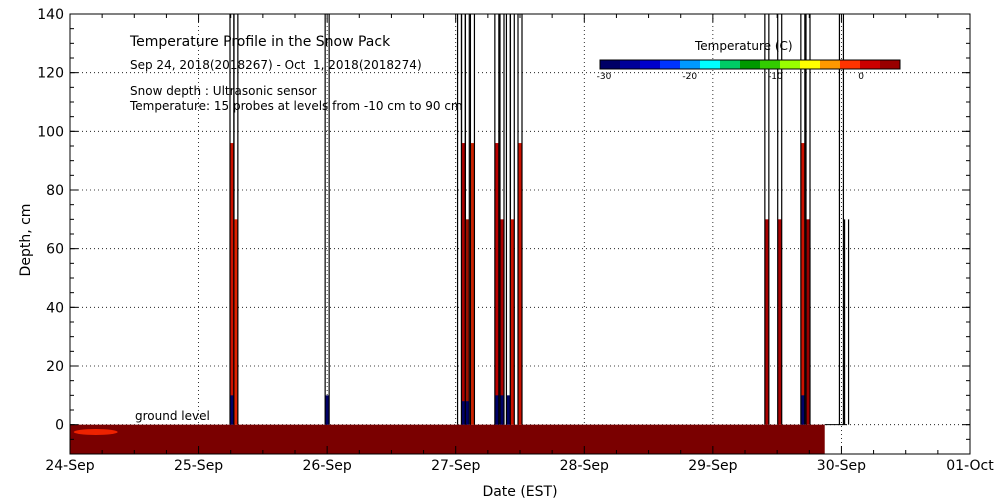  I want to click on y-tick-label: 140, so click(50, 15).